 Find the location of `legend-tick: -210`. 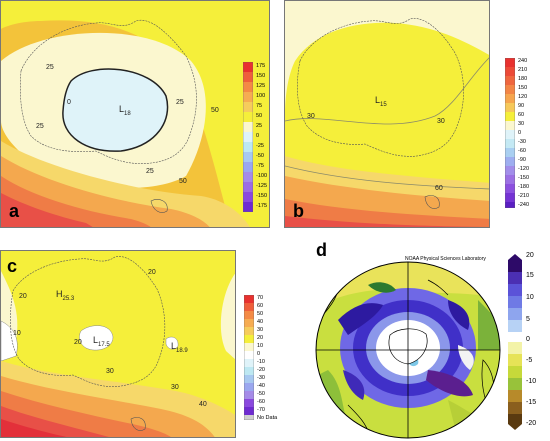

legend-tick: -210 is located at coordinates (524, 196).